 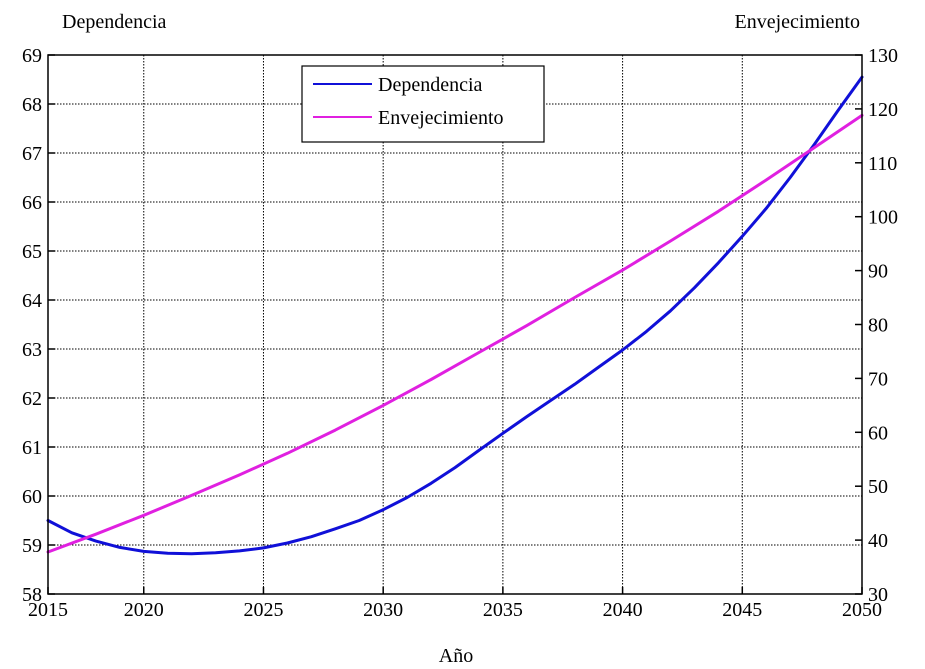 I want to click on y-left-tick-label: 63, so click(x=32, y=350).